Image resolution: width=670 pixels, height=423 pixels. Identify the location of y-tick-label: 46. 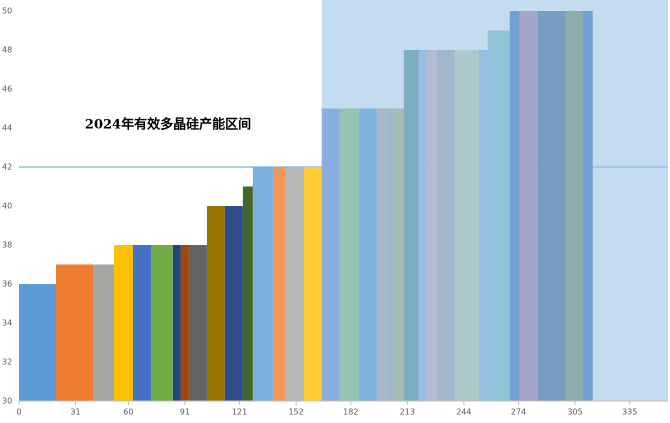
(7, 89).